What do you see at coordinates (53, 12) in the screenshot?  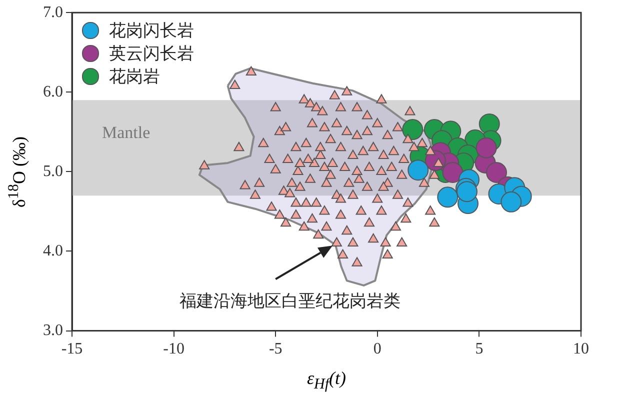 I see `y-tick-label: 7.0` at bounding box center [53, 12].